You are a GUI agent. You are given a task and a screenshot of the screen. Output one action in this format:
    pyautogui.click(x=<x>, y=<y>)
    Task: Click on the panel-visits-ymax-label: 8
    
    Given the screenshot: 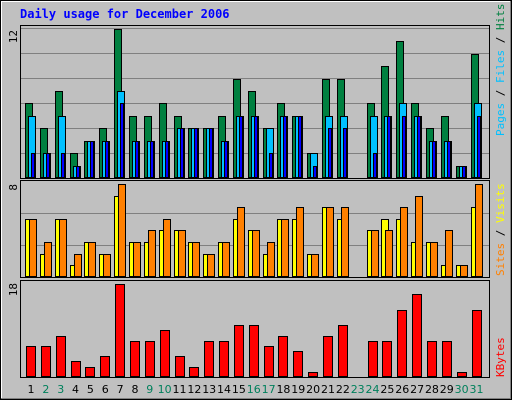 What is the action you would take?
    pyautogui.click(x=13, y=187)
    